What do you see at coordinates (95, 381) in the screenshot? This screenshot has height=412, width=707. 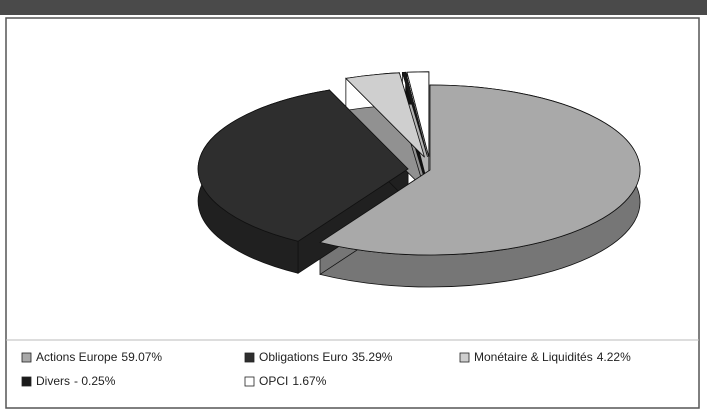 I see `legend-value: - 0.25%` at bounding box center [95, 381].